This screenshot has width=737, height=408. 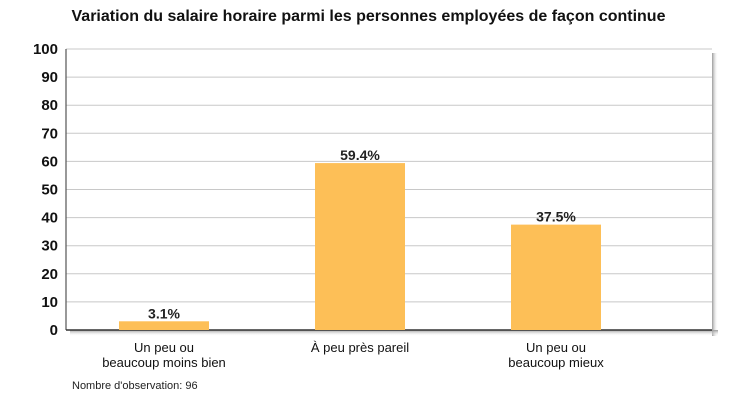 I want to click on y-tick-label: 70, so click(x=49, y=133).